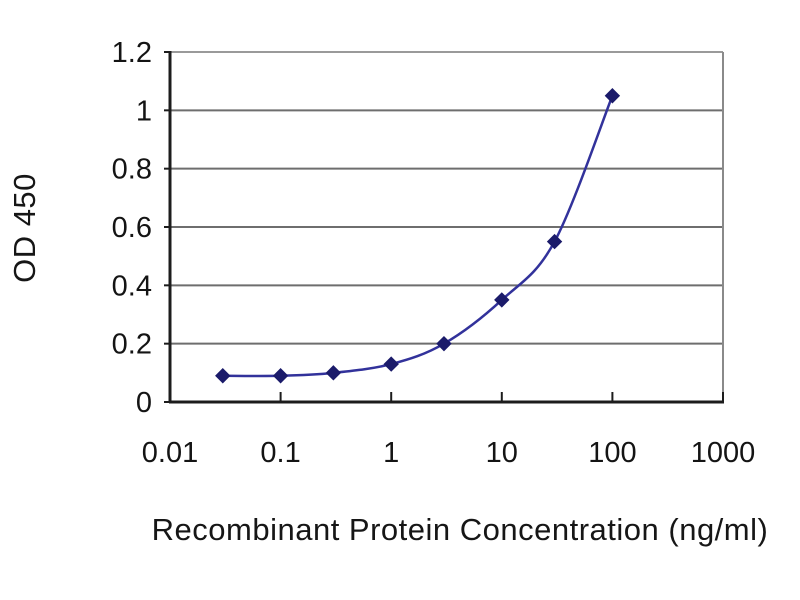 This screenshot has width=800, height=600. I want to click on x-tick-label: 1000, so click(723, 453).